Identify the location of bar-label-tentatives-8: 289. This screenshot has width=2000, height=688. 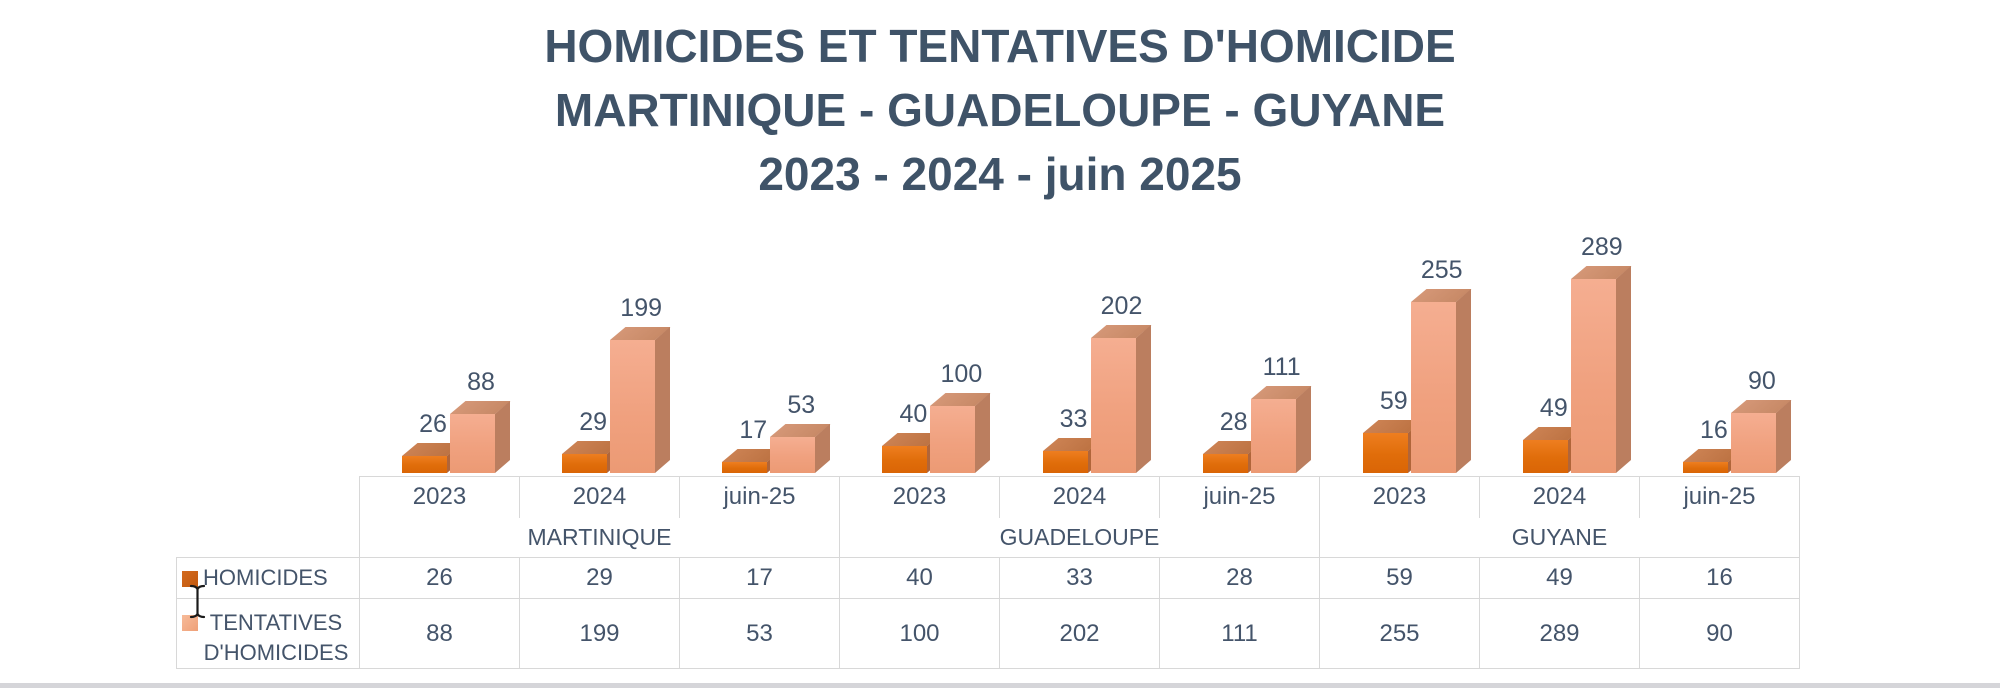
(1601, 247).